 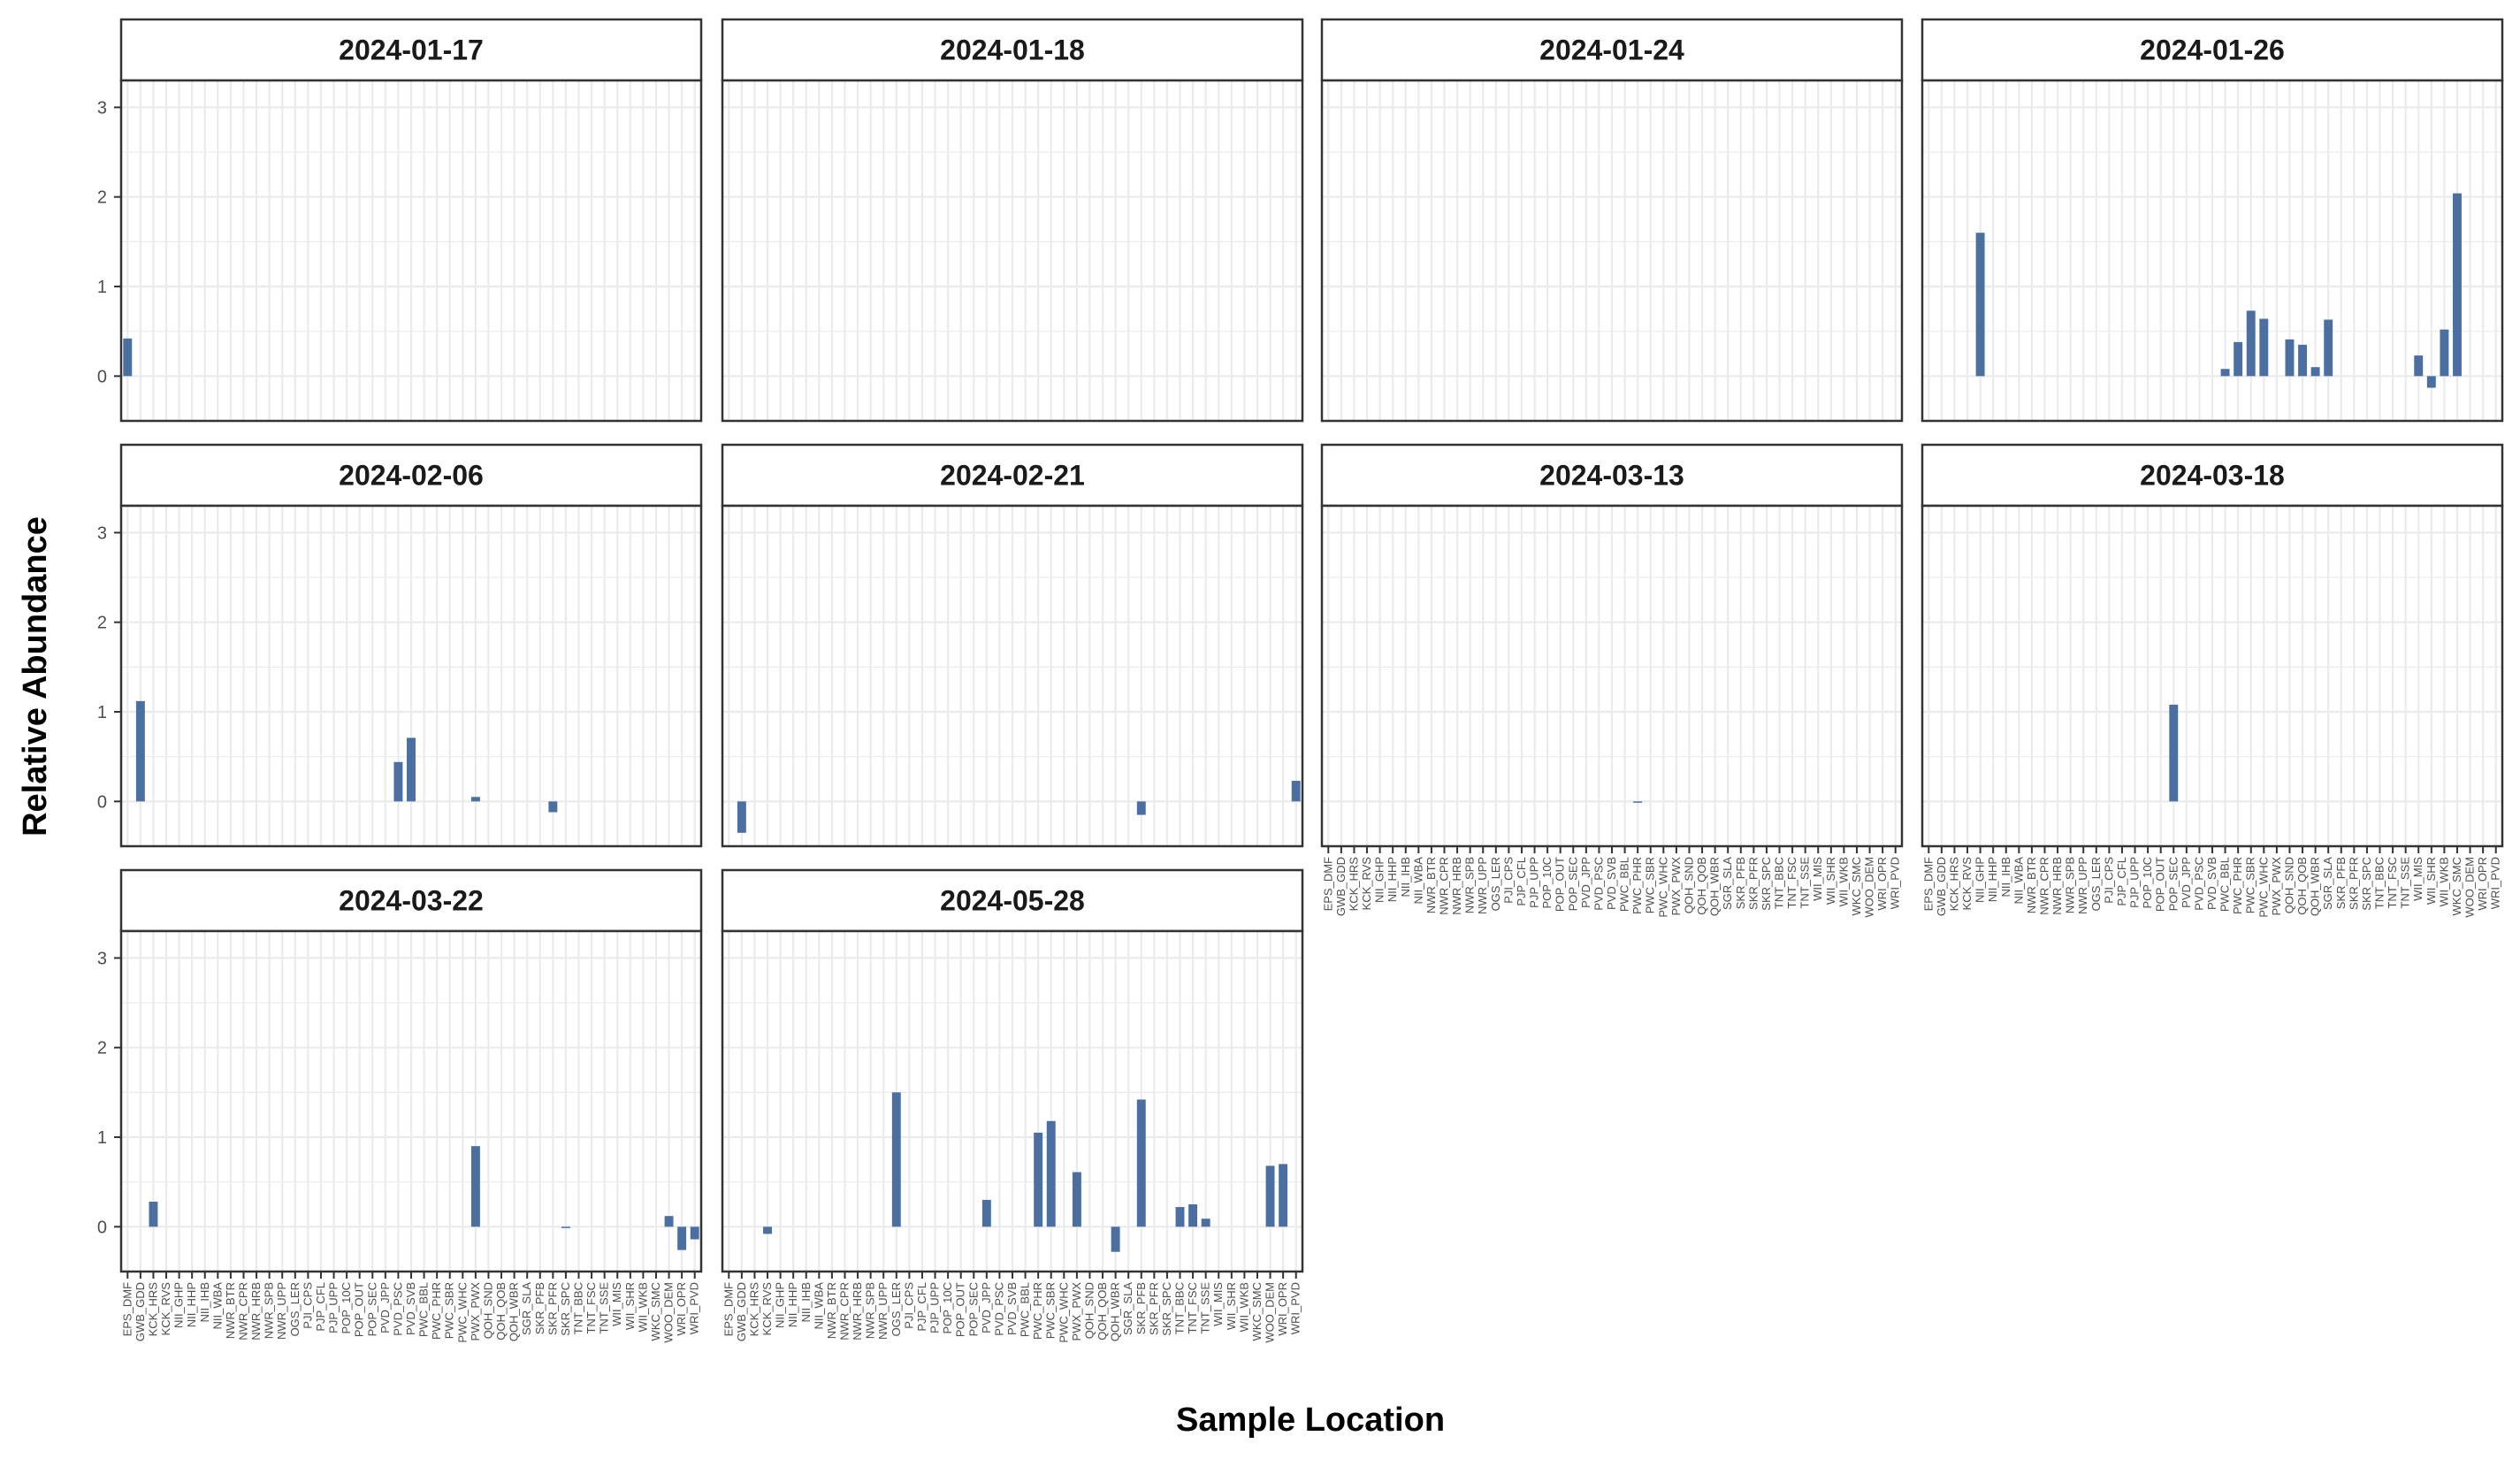 What do you see at coordinates (1869, 888) in the screenshot?
I see `x-tick-label: WOO_DEM` at bounding box center [1869, 888].